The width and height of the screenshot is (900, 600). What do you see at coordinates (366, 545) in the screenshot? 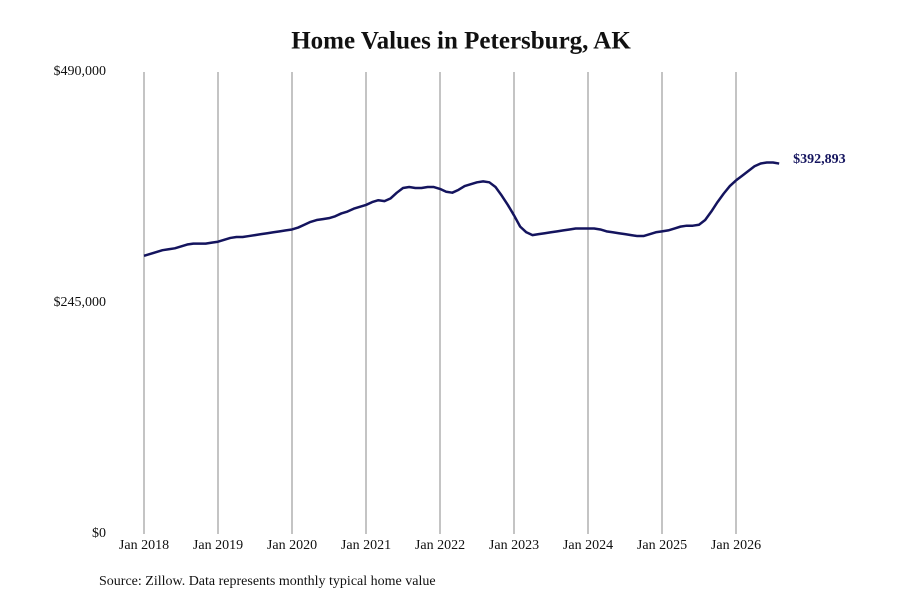
I see `x-tick-label: Jan 2021` at bounding box center [366, 545].